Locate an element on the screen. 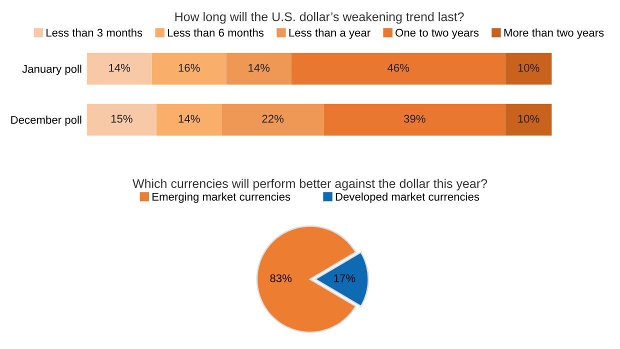 This screenshot has height=349, width=620. chart-title: How long will the U.S. dollar’s weakening trend last? is located at coordinates (319, 18).